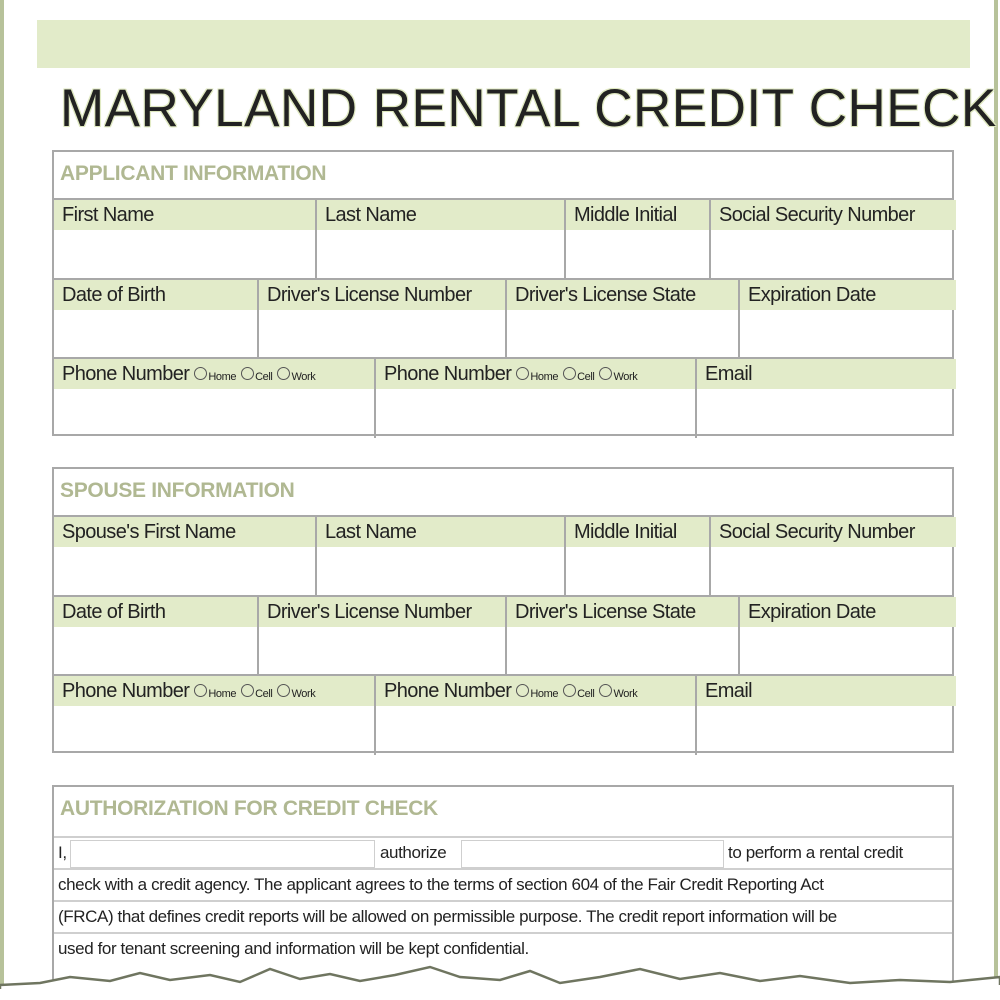  I want to click on page-title: MARYLAND RENTAL CREDIT CHECK, so click(528, 108).